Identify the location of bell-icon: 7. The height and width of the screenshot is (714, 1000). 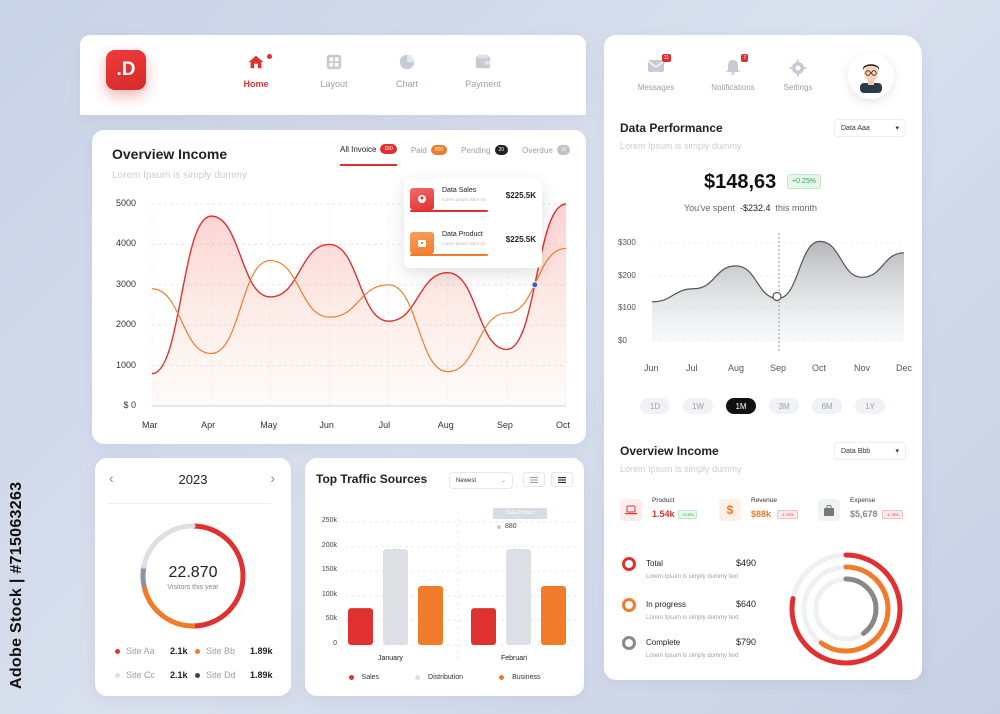
(736, 64).